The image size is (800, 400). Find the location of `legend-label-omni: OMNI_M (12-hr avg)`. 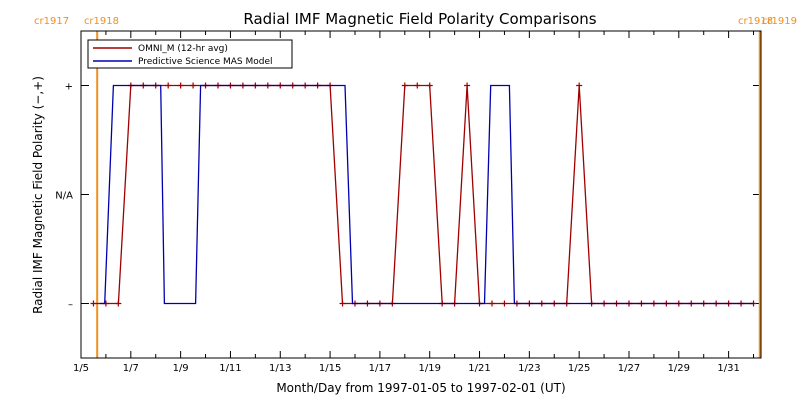

legend-label-omni: OMNI_M (12-hr avg) is located at coordinates (183, 49).